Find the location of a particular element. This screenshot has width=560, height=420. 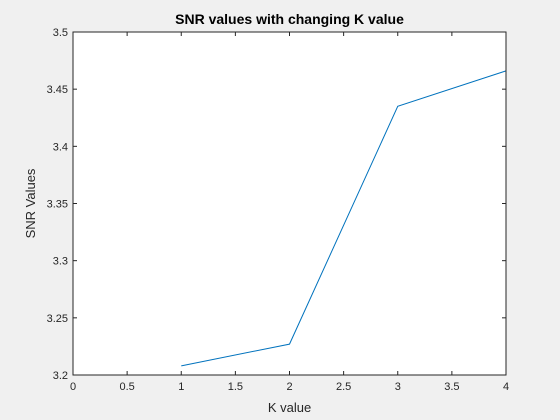

x-tick-label: 3.5 is located at coordinates (451, 387).